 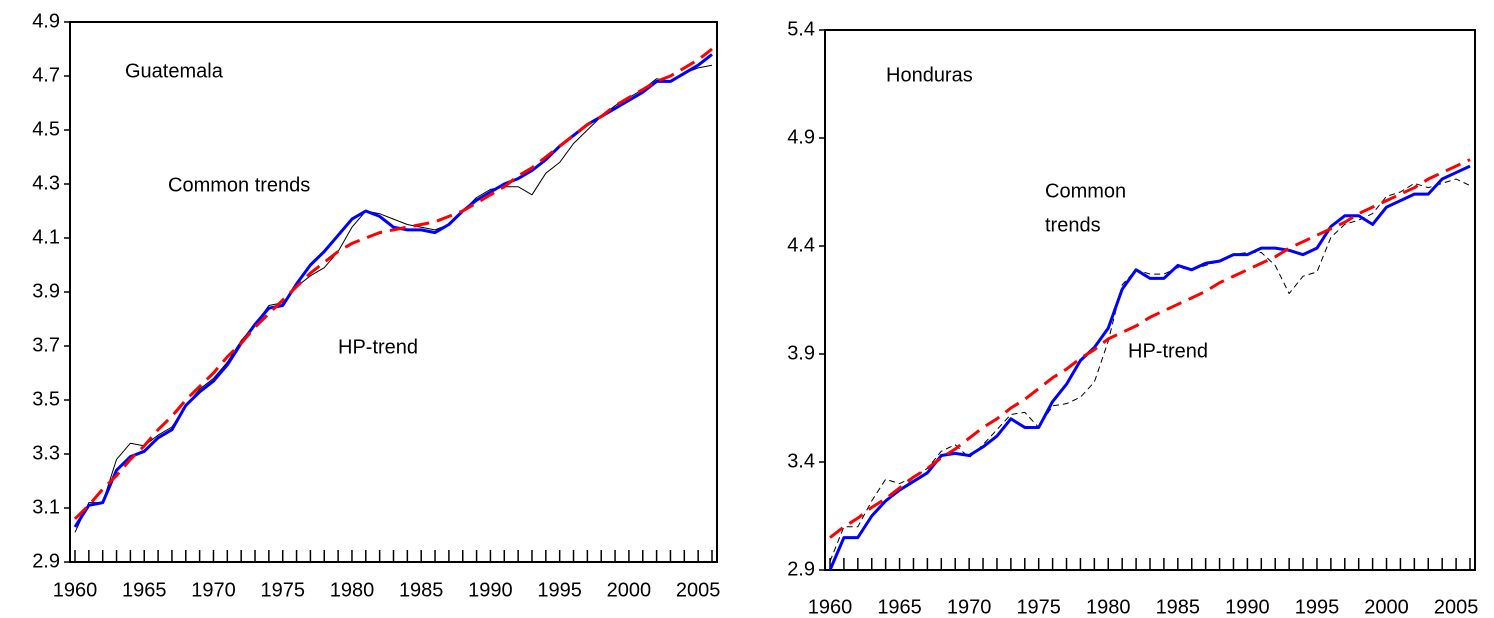 What do you see at coordinates (46, 453) in the screenshot?
I see `y-tick-label: 3.3` at bounding box center [46, 453].